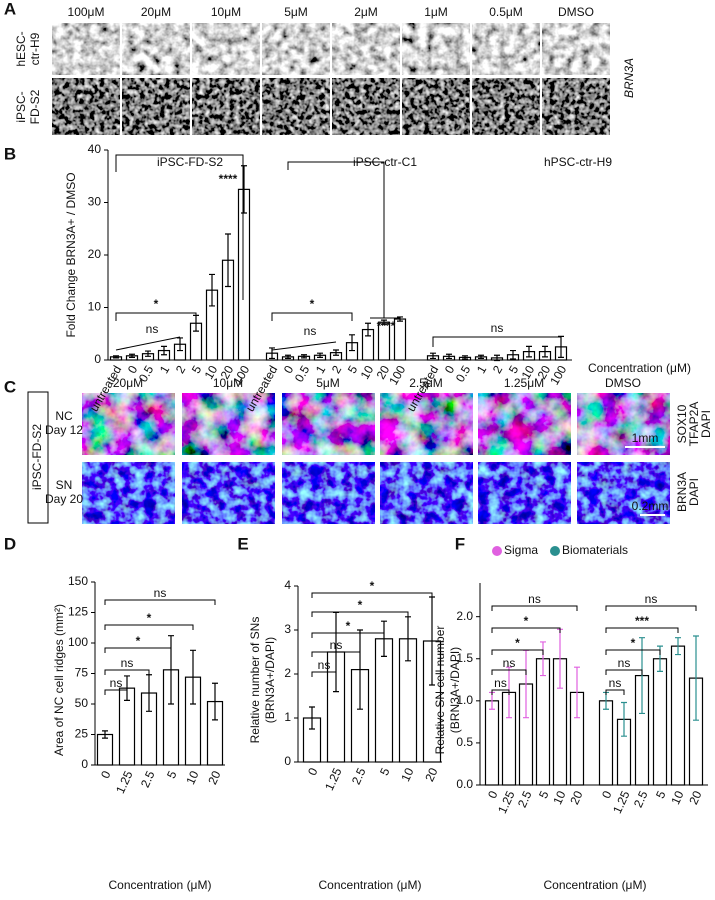 This screenshot has width=715, height=900. Describe the element at coordinates (71, 254) in the screenshot. I see `y-axis-label: Fold Change BRN3A+ / DMSO` at that location.